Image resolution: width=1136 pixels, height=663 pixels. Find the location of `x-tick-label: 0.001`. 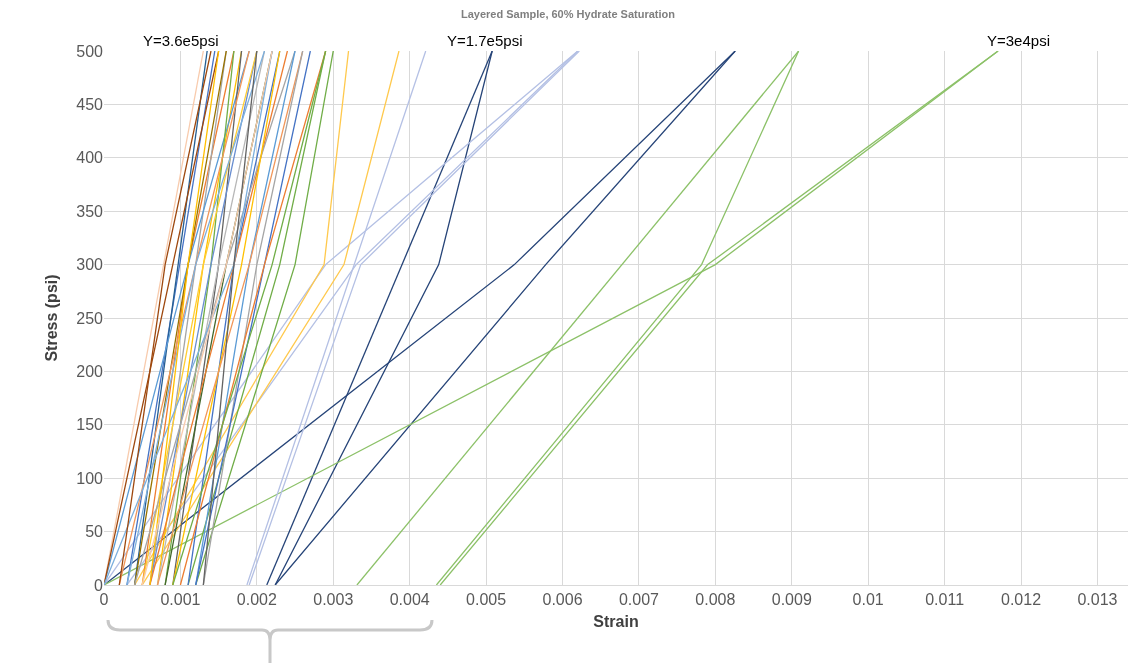

x-tick-label: 0.001 is located at coordinates (180, 600).